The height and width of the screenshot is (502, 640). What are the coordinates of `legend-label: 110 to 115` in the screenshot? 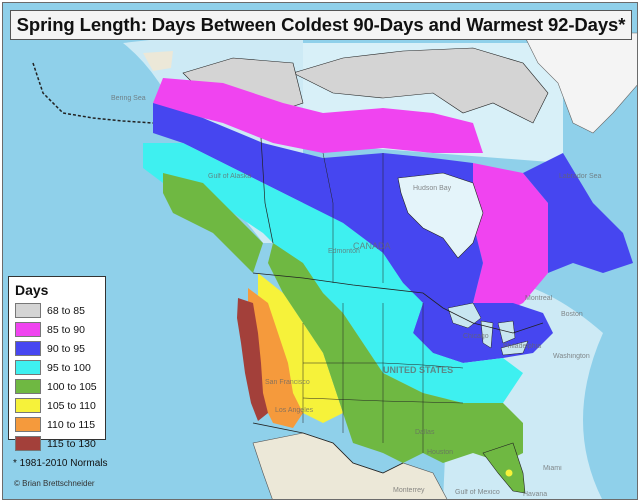 It's located at (71, 424).